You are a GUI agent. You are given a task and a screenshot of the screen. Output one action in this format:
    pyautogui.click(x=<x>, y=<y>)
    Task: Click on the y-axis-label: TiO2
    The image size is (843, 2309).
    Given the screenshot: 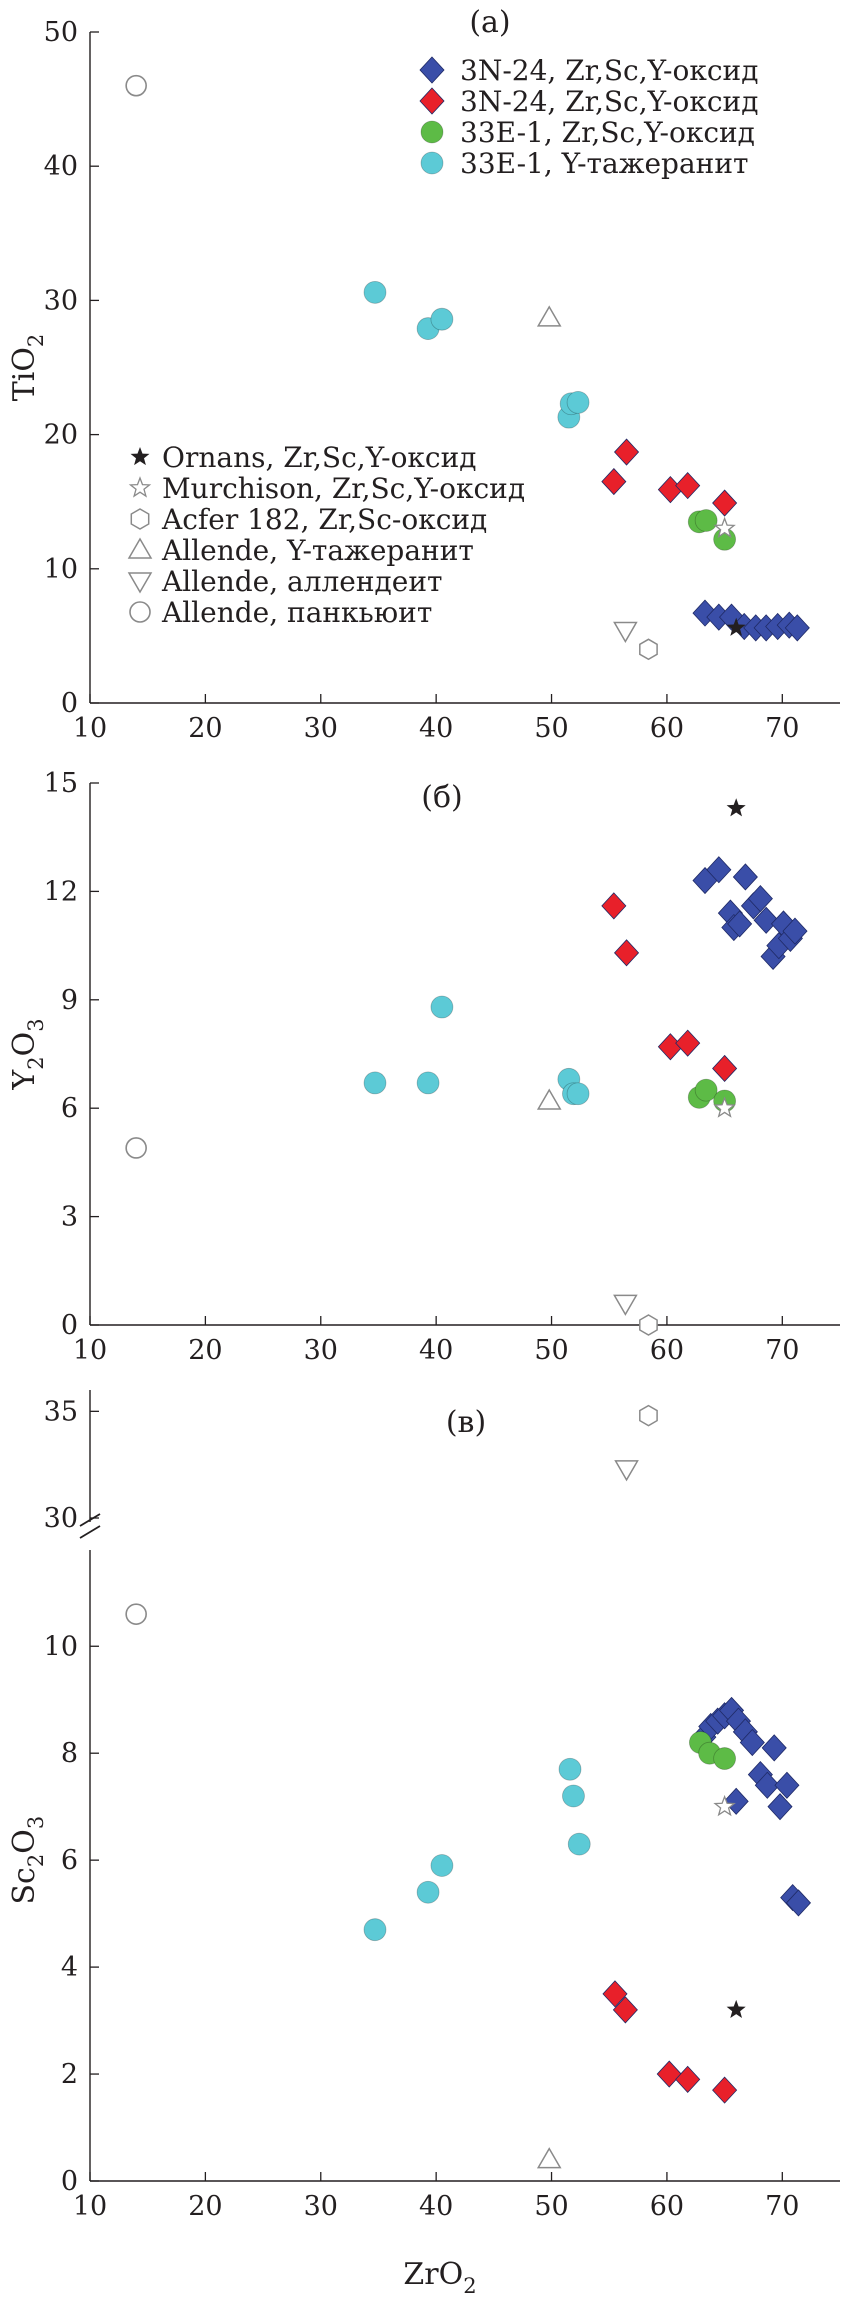 What is the action you would take?
    pyautogui.click(x=27, y=368)
    